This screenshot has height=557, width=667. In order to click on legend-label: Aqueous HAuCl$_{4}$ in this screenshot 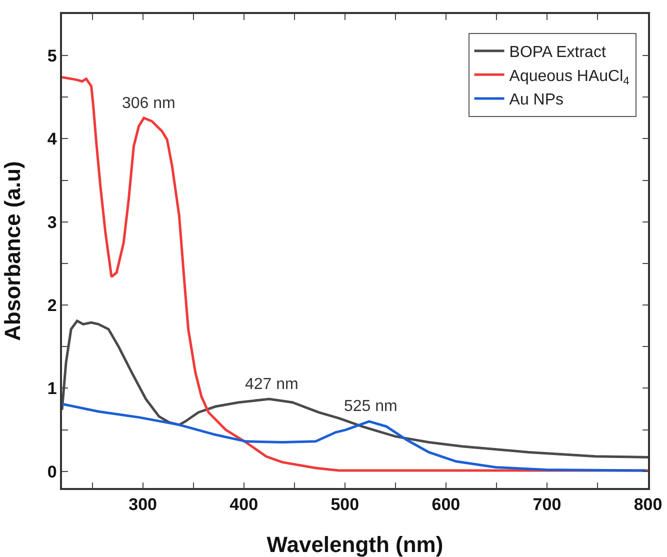, I will do `click(569, 78)`.